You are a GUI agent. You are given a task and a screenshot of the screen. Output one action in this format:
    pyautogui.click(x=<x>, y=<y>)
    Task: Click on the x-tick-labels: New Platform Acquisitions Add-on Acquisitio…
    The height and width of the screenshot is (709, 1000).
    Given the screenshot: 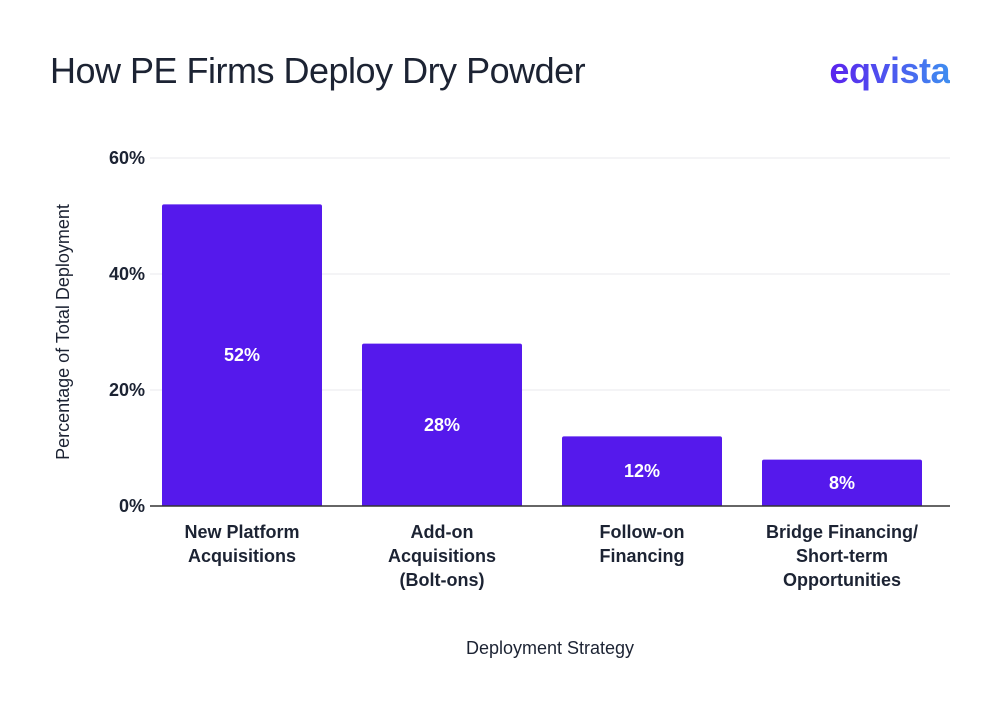 What is the action you would take?
    pyautogui.click(x=551, y=556)
    